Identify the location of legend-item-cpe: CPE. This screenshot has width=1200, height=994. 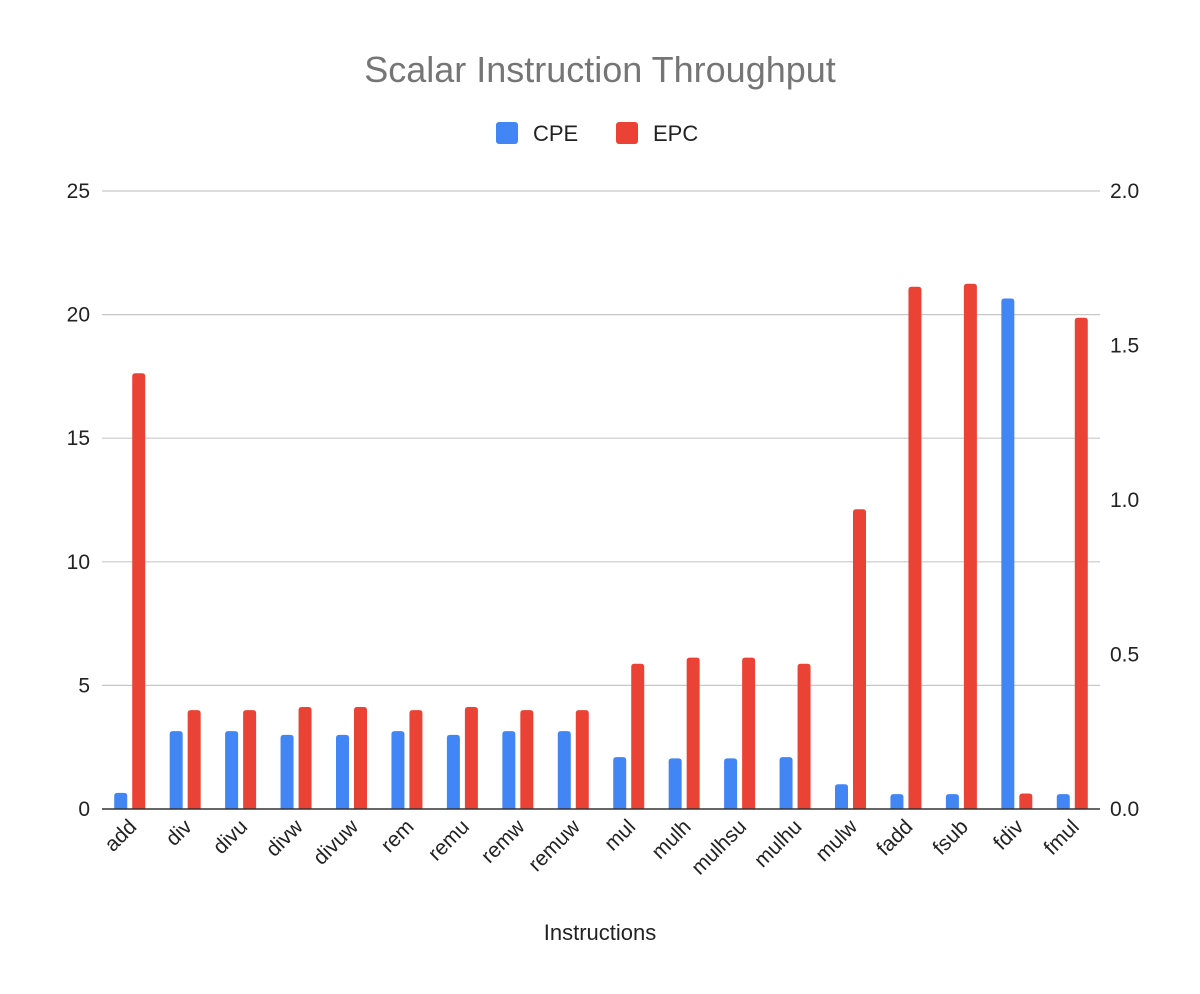
(537, 133).